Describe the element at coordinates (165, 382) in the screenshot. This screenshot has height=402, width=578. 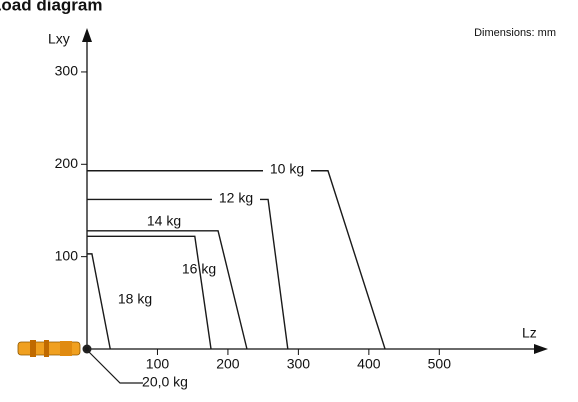
I see `series-label: 20,0 kg` at that location.